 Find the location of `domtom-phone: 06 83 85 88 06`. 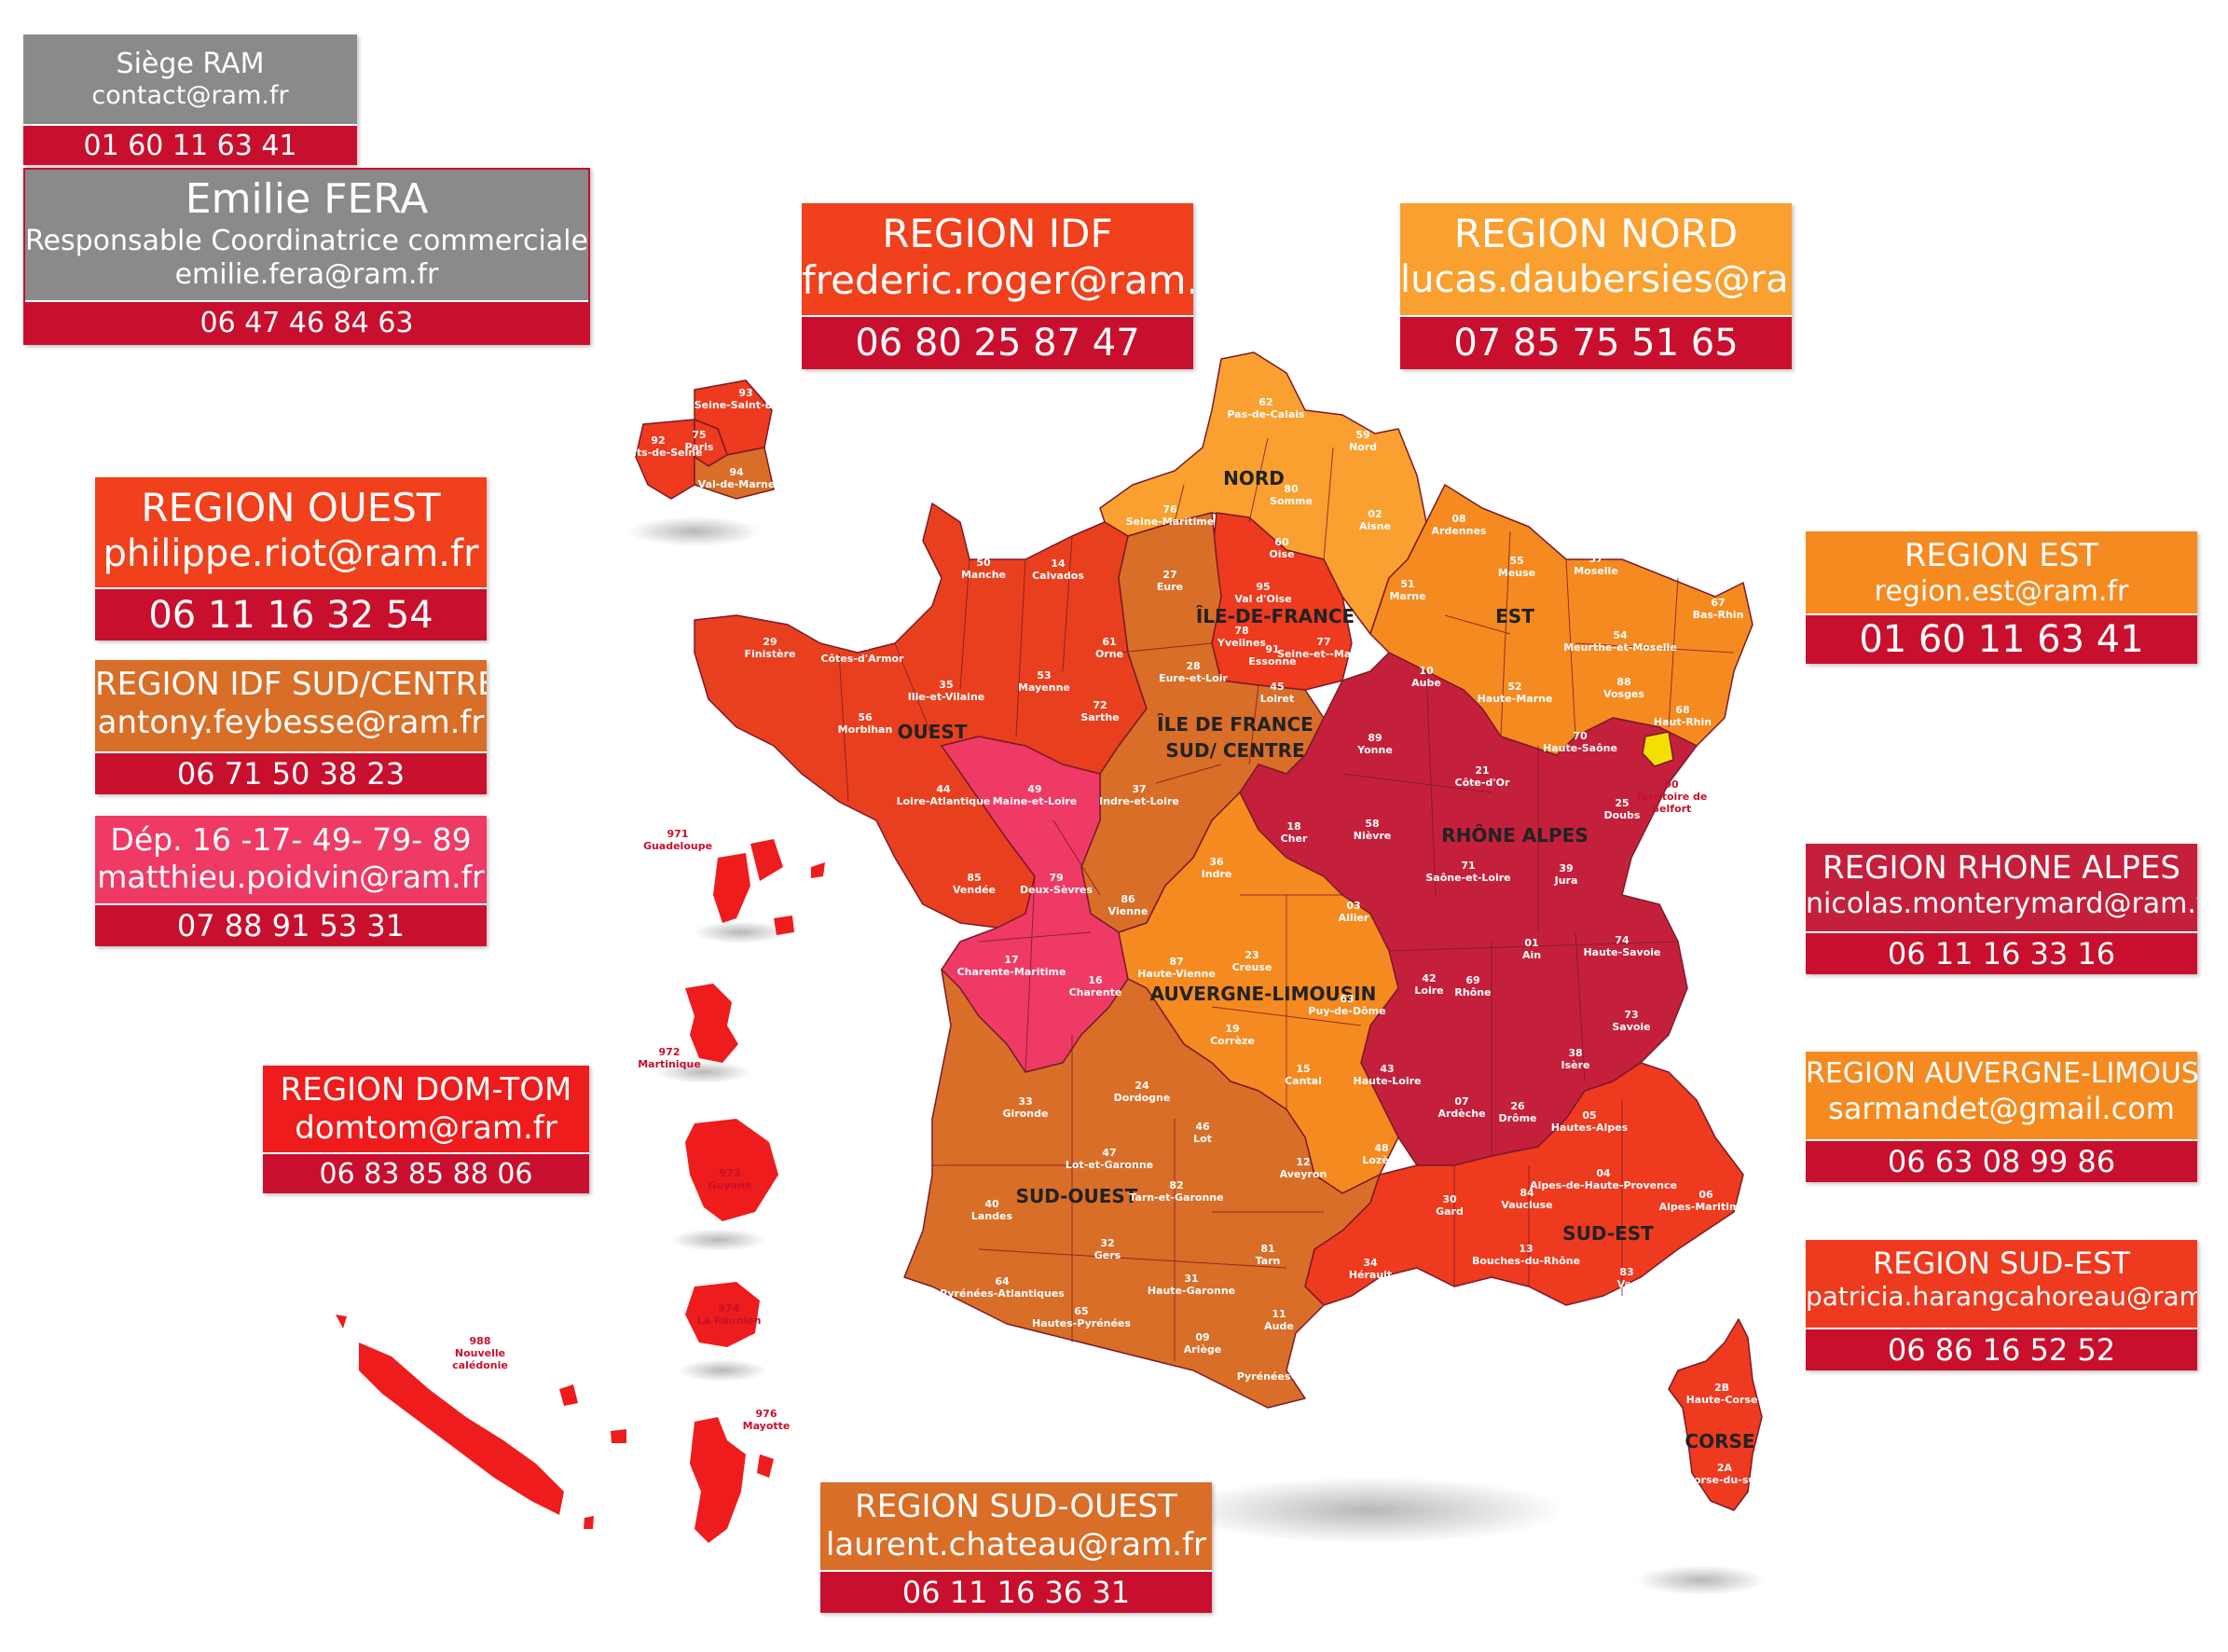

domtom-phone: 06 83 85 88 06 is located at coordinates (426, 1172).